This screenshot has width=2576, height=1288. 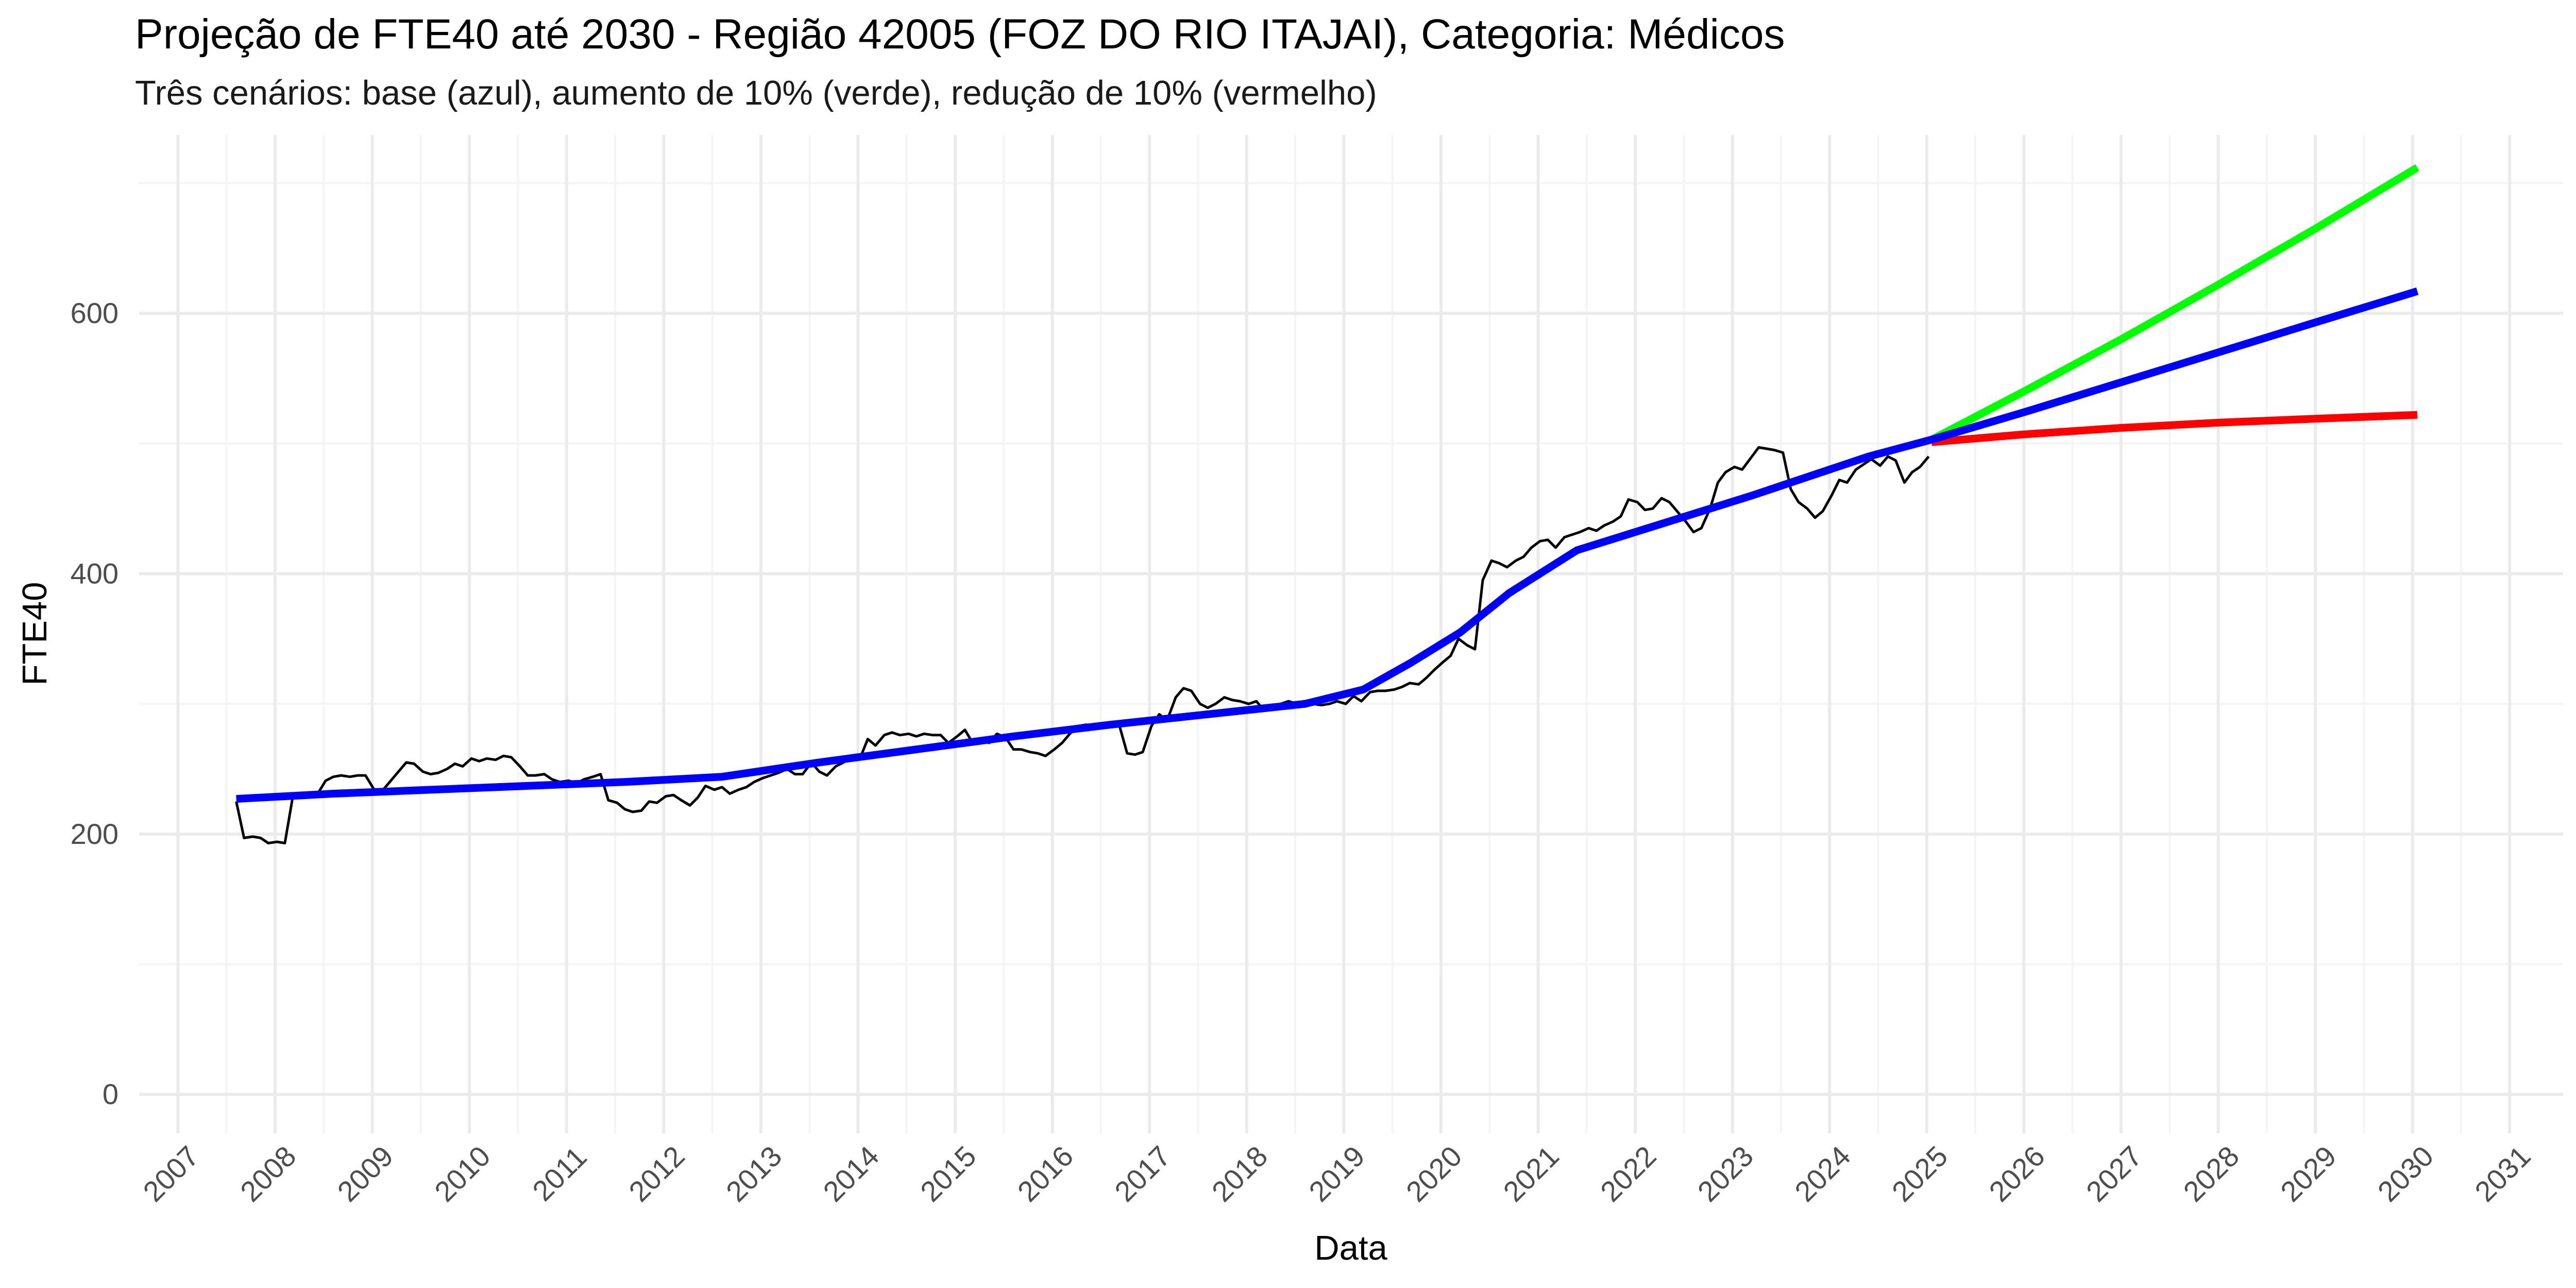 I want to click on y-tick-label: 600, so click(x=95, y=313).